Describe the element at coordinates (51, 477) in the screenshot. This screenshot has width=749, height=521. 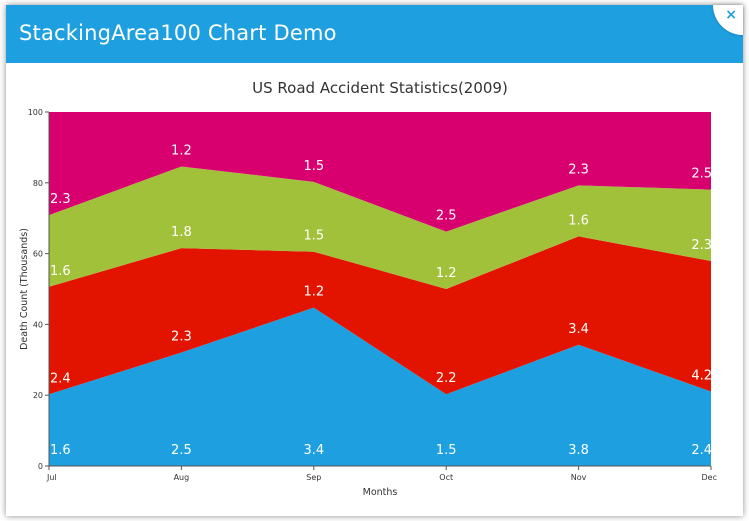
I see `x-tick-label: Jul` at that location.